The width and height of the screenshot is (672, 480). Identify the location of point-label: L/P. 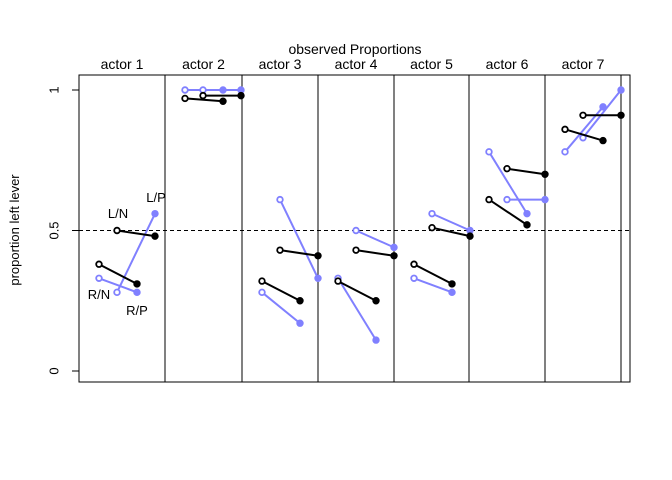
(156, 197).